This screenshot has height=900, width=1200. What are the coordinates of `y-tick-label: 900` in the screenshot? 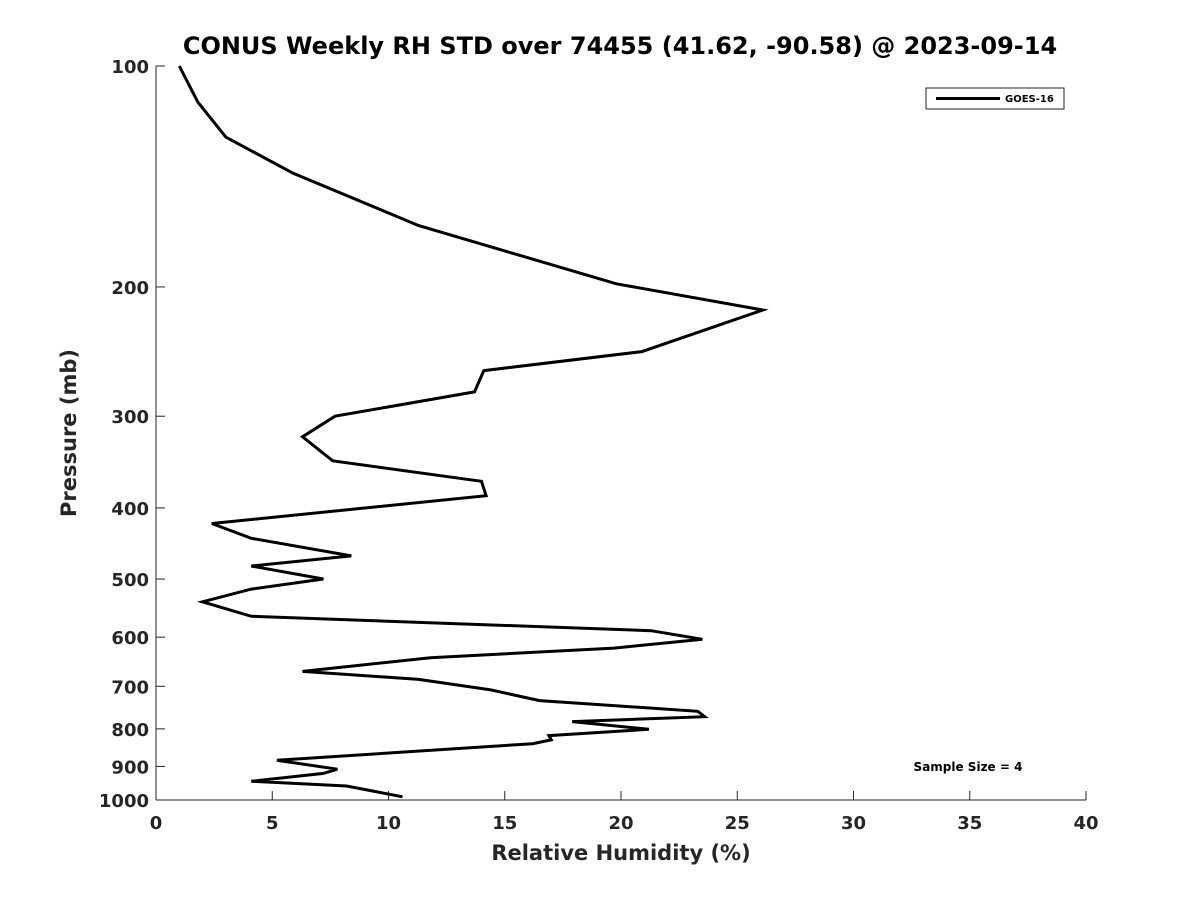 It's located at (130, 767).